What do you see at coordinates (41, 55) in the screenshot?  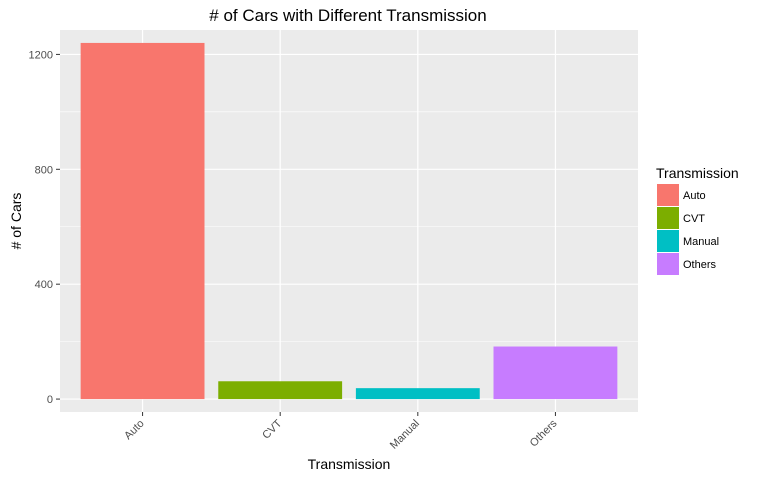 I see `y-tick-label: 1200` at bounding box center [41, 55].